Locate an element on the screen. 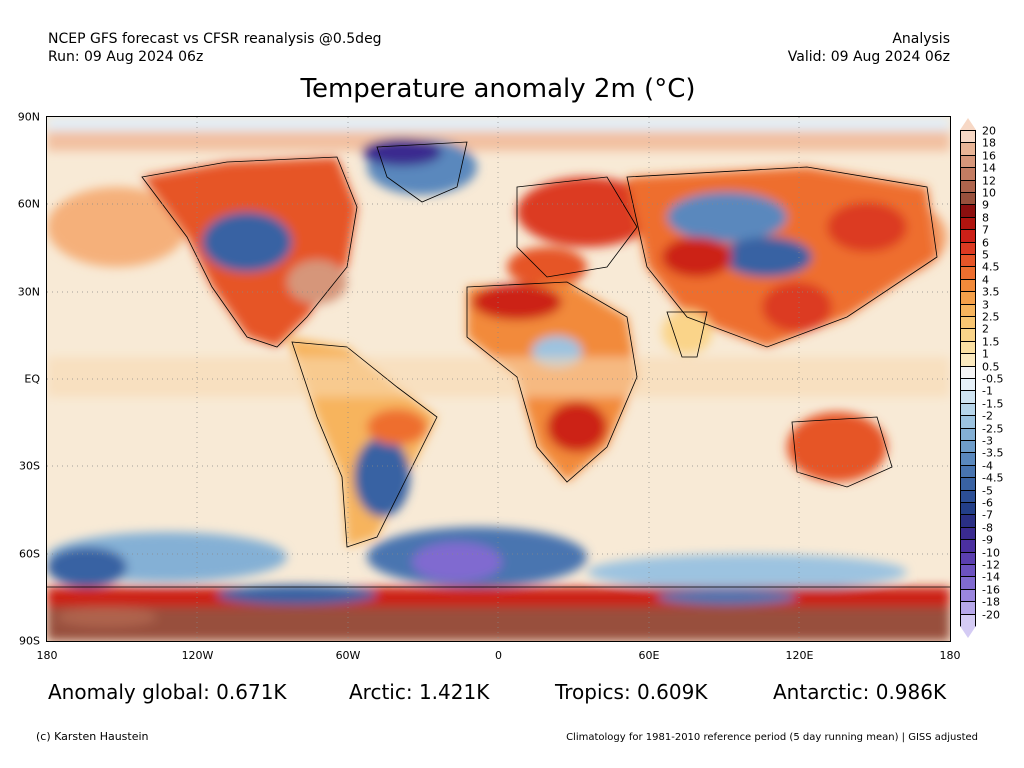  colorbar-label: 14 is located at coordinates (989, 168).